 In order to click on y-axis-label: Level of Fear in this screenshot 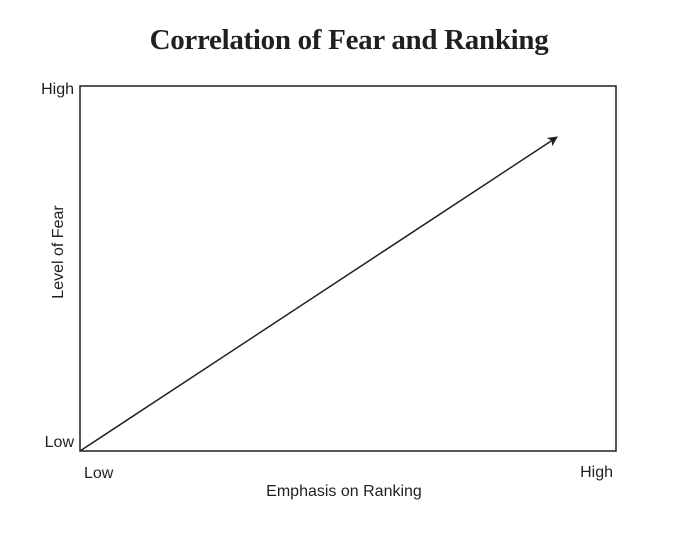, I will do `click(58, 252)`.